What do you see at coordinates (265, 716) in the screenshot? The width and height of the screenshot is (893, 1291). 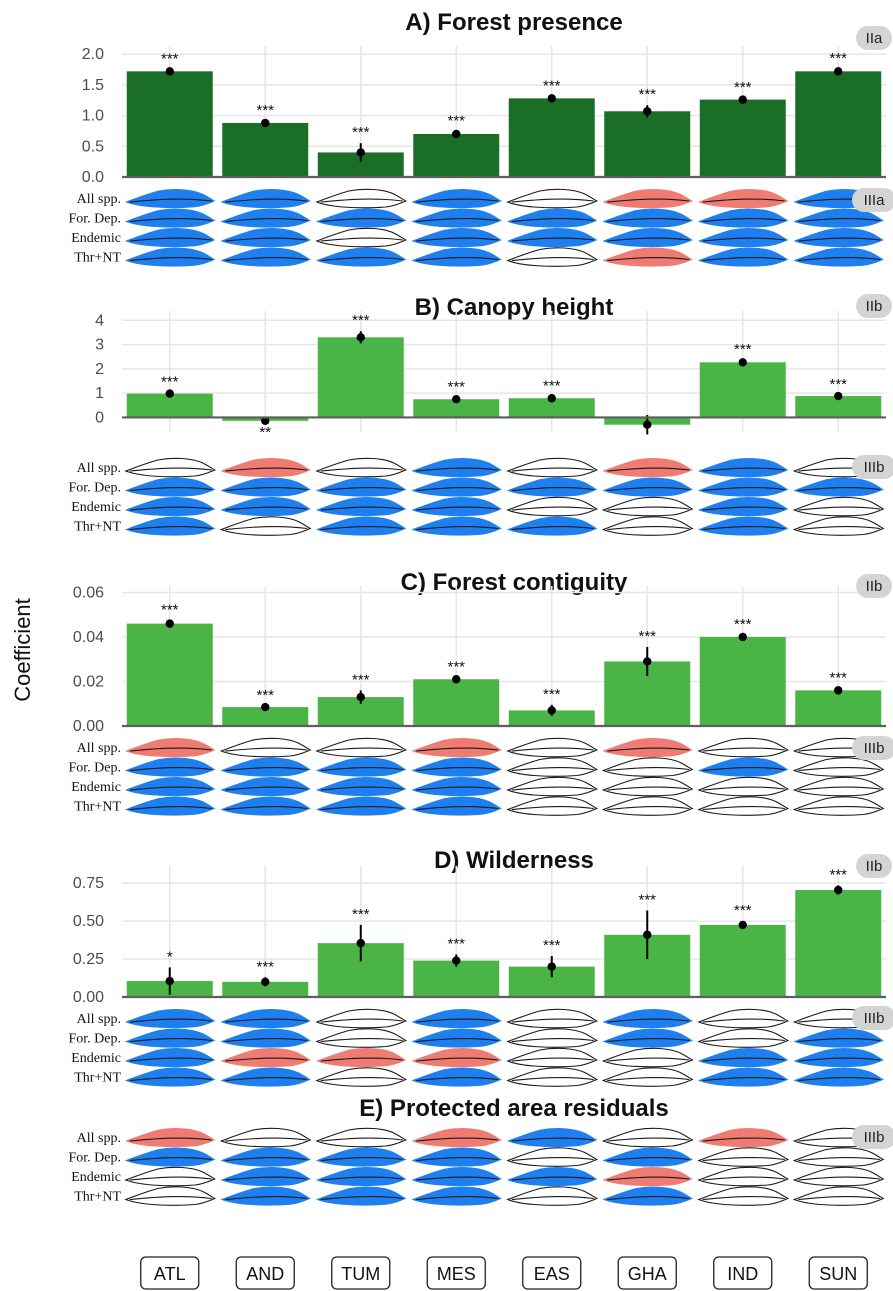 I see `bar-and` at bounding box center [265, 716].